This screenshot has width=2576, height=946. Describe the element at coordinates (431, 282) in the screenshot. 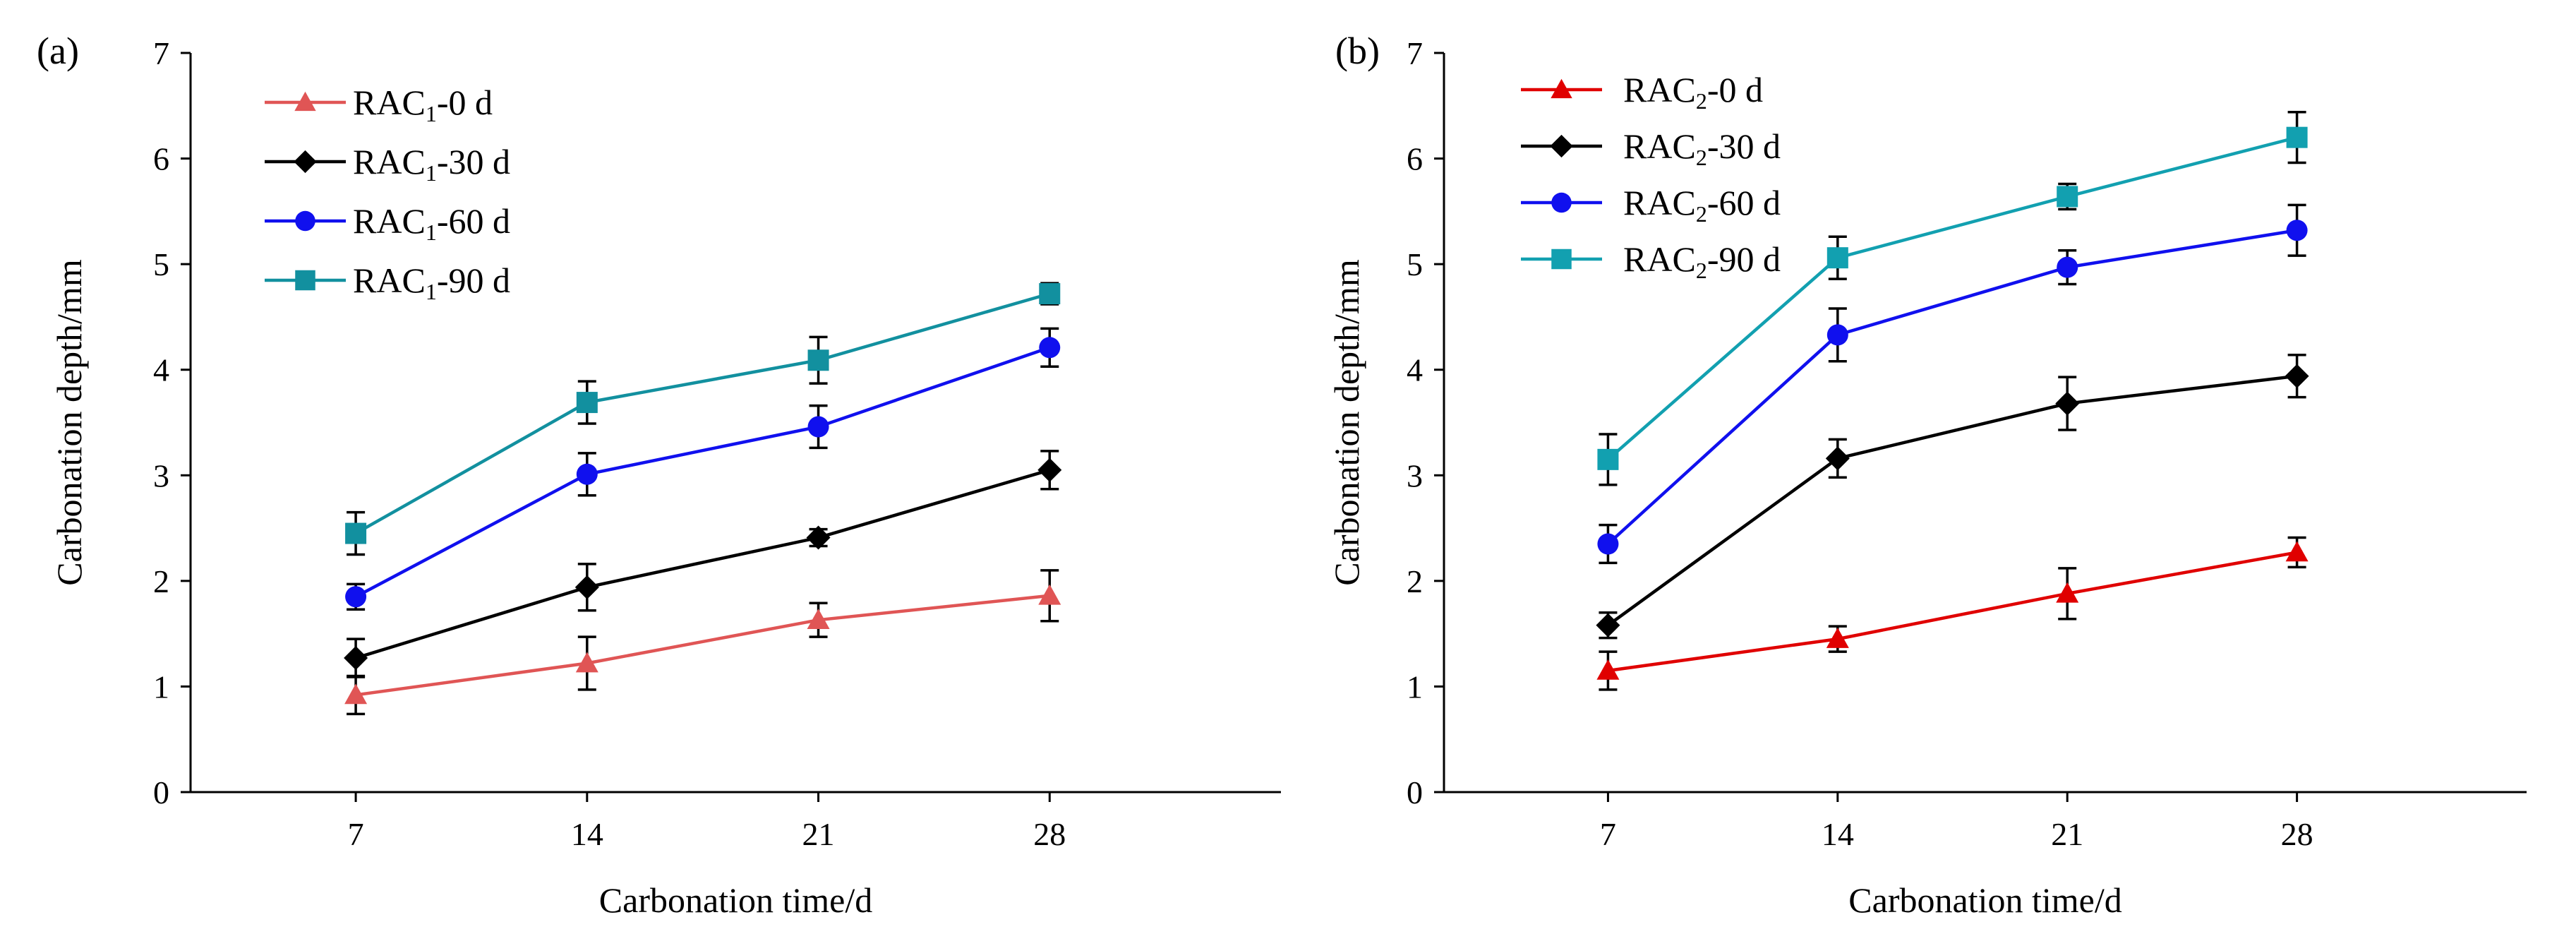

I see `legend-label: RAC1-90 d` at that location.